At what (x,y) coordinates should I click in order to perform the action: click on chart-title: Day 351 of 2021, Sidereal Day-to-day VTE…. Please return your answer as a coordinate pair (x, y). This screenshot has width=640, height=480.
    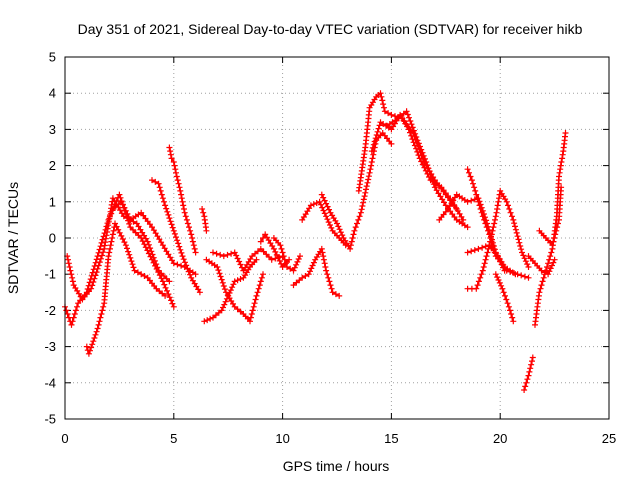
    Looking at the image, I should click on (330, 29).